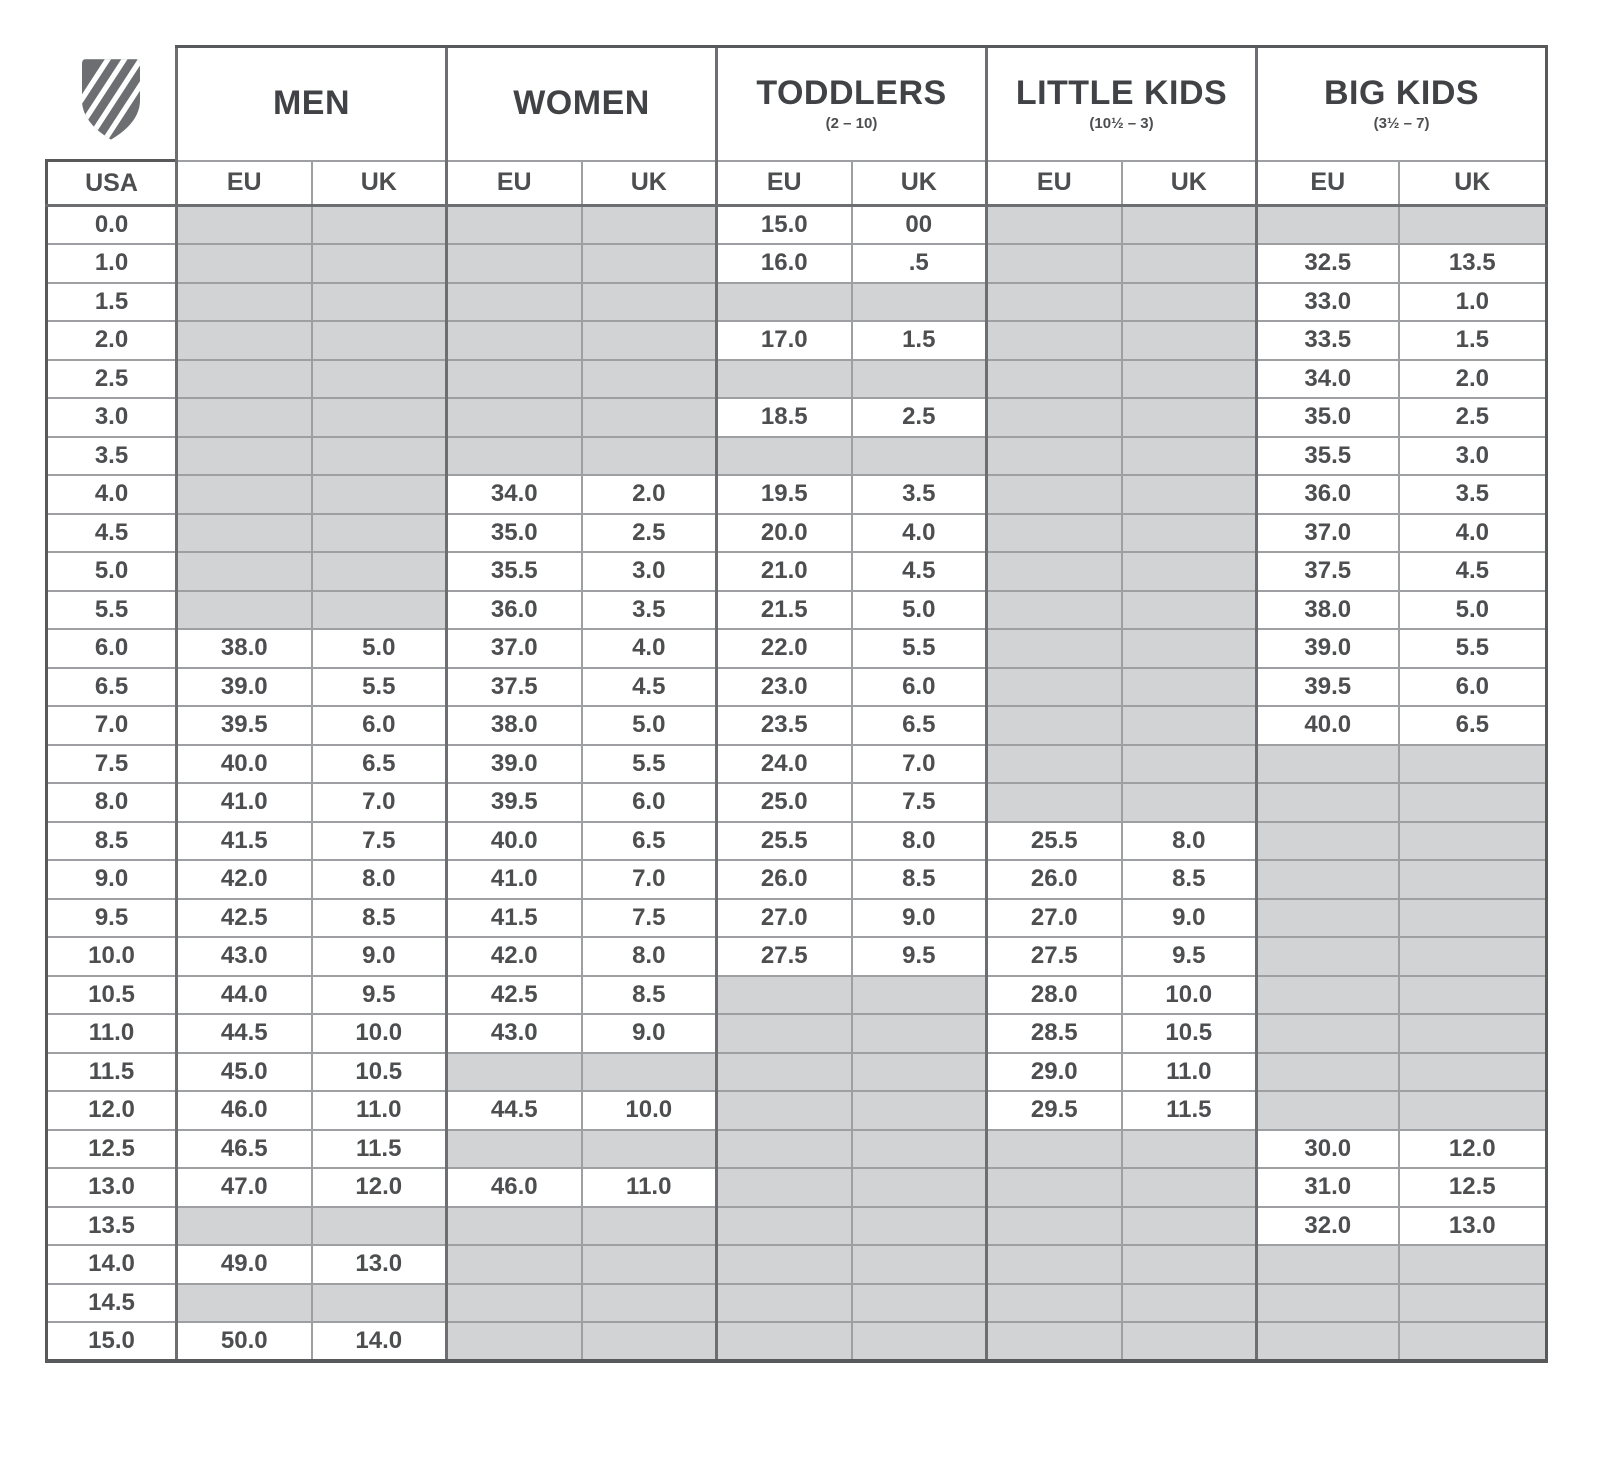 Image resolution: width=1599 pixels, height=1474 pixels. Describe the element at coordinates (514, 1110) in the screenshot. I see `women-eu-cell: 44.5` at that location.